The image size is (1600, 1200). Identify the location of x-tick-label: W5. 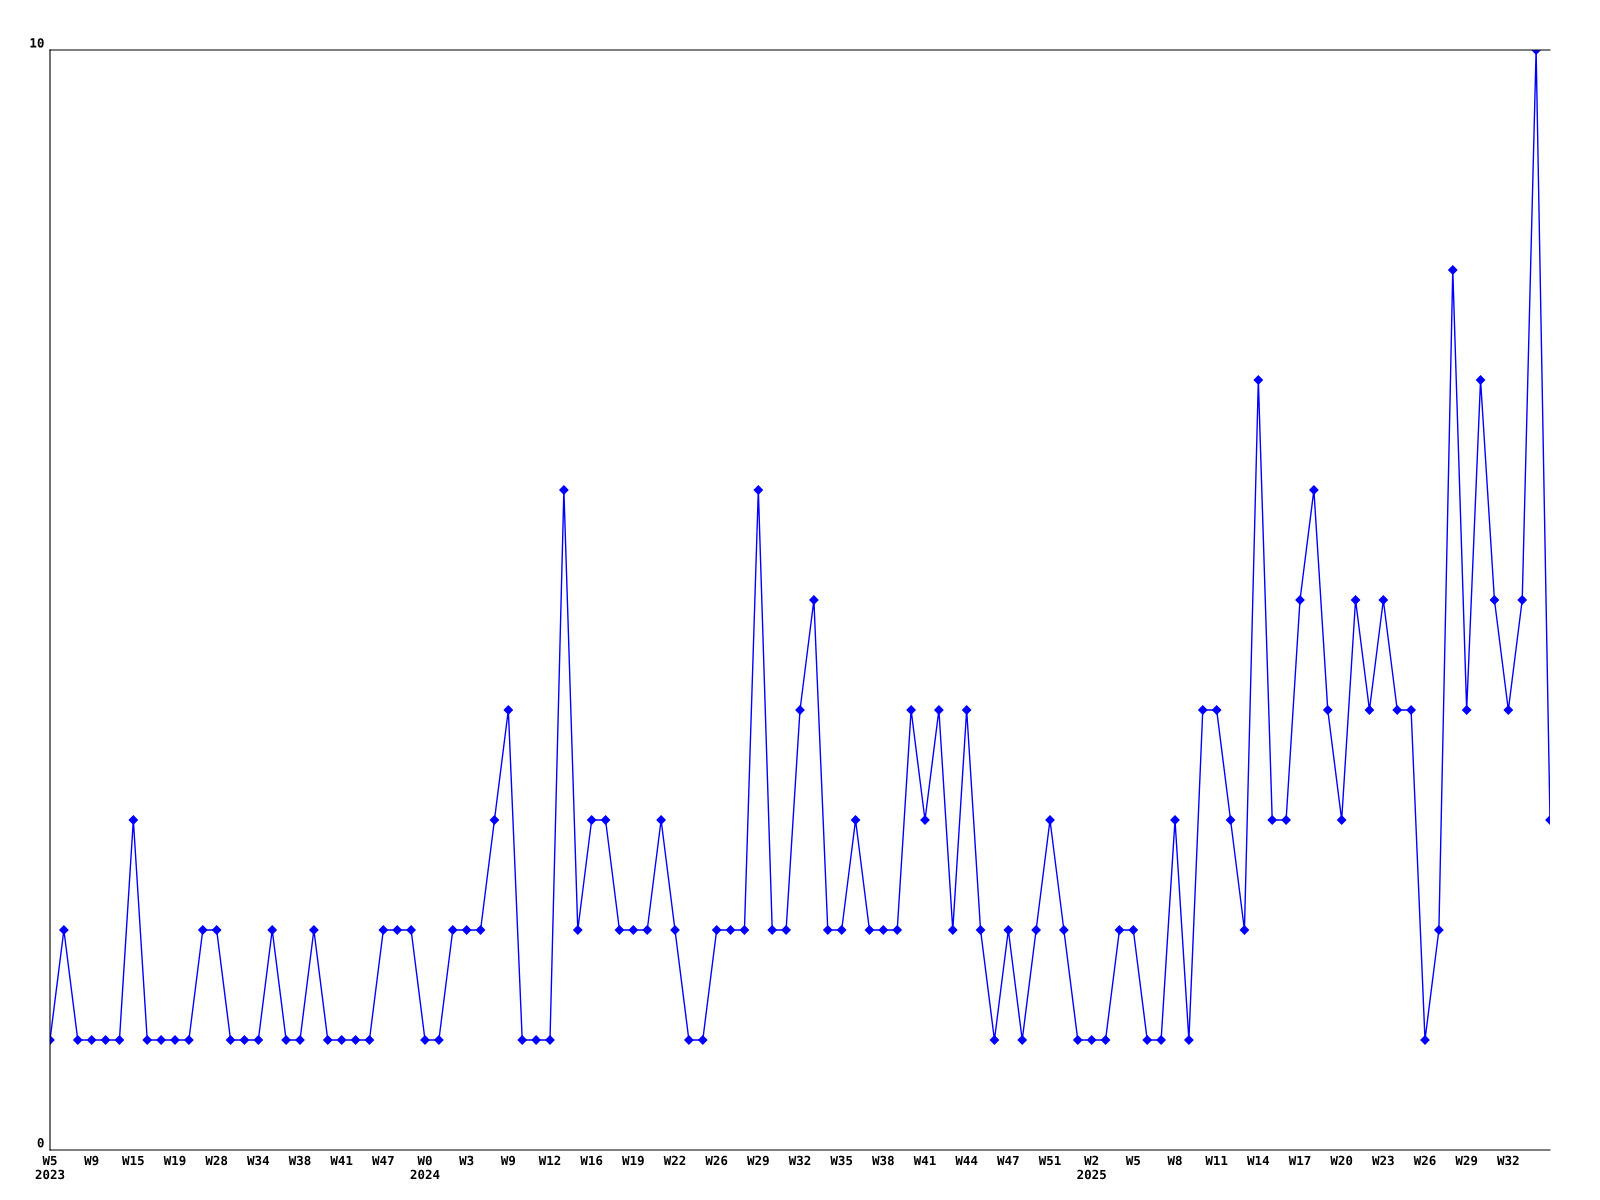
(1133, 1160).